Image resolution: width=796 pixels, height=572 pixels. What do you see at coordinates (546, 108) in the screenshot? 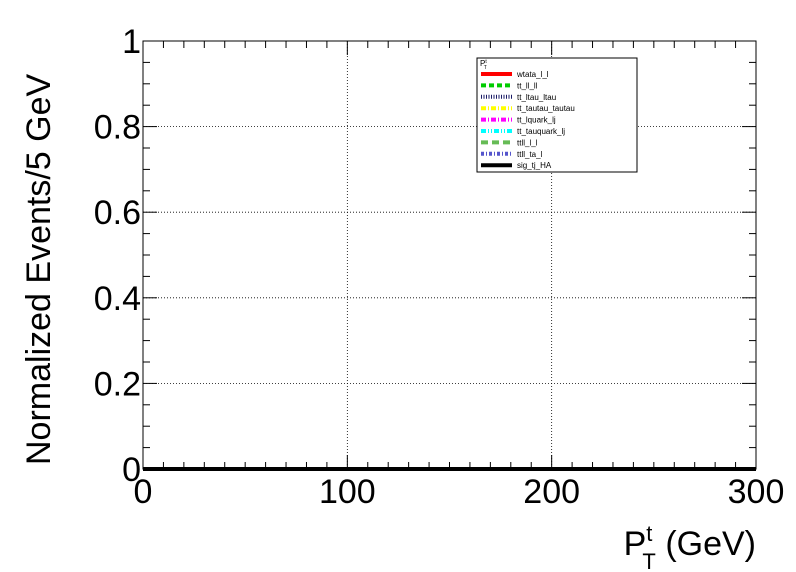
I see `legend-label-tt_tautau_tautau: tt_tautau_tautau` at bounding box center [546, 108].